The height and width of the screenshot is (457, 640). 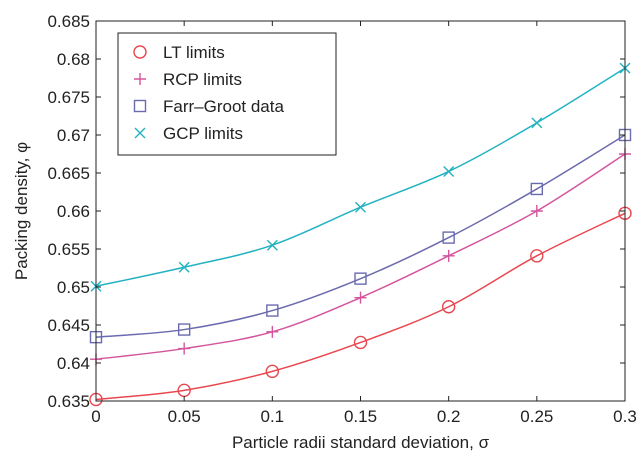 I want to click on y-axis-label: Packing density, φ, so click(x=21, y=211).